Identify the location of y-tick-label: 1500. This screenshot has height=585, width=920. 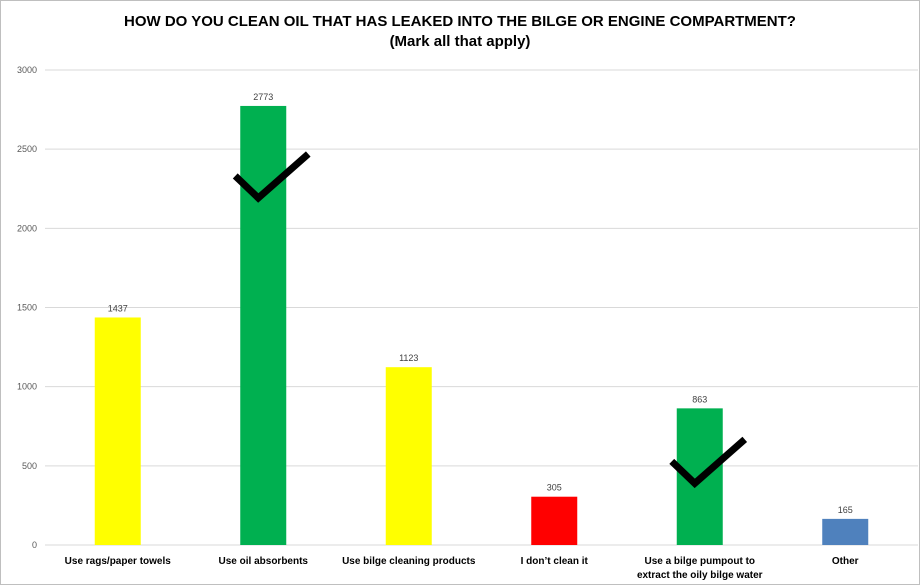
(27, 308).